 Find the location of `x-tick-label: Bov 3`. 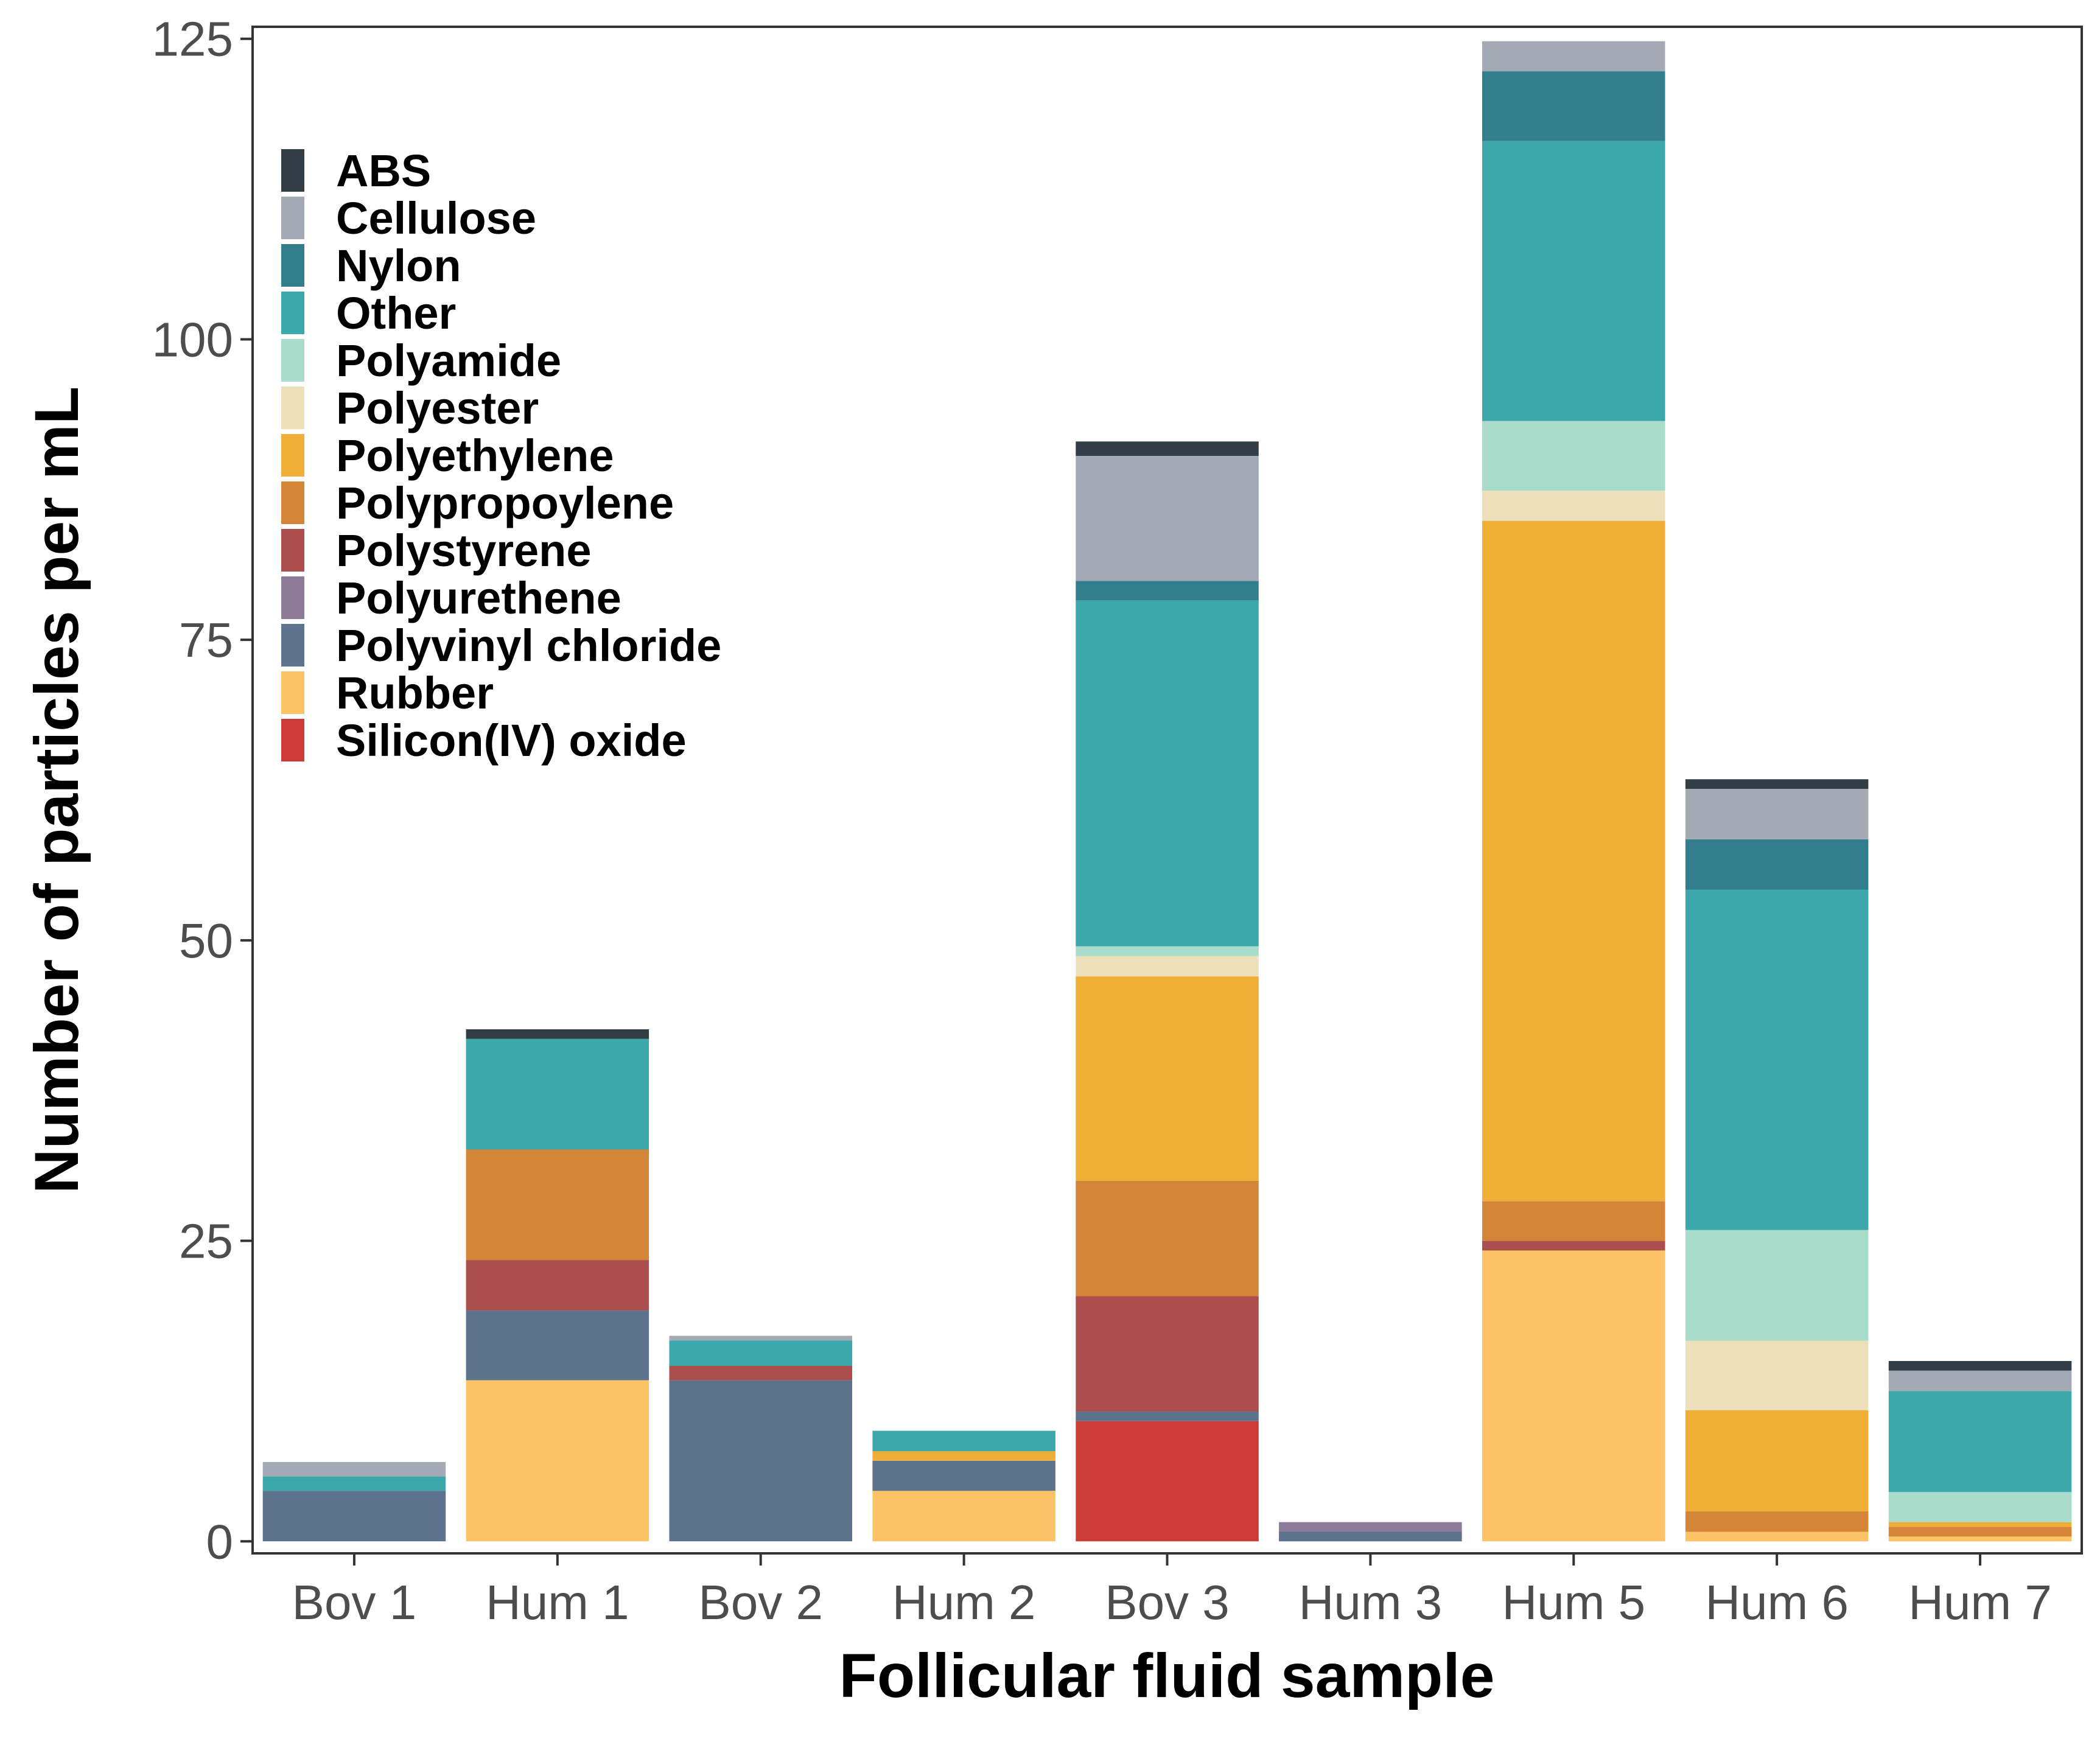

x-tick-label: Bov 3 is located at coordinates (1167, 1602).